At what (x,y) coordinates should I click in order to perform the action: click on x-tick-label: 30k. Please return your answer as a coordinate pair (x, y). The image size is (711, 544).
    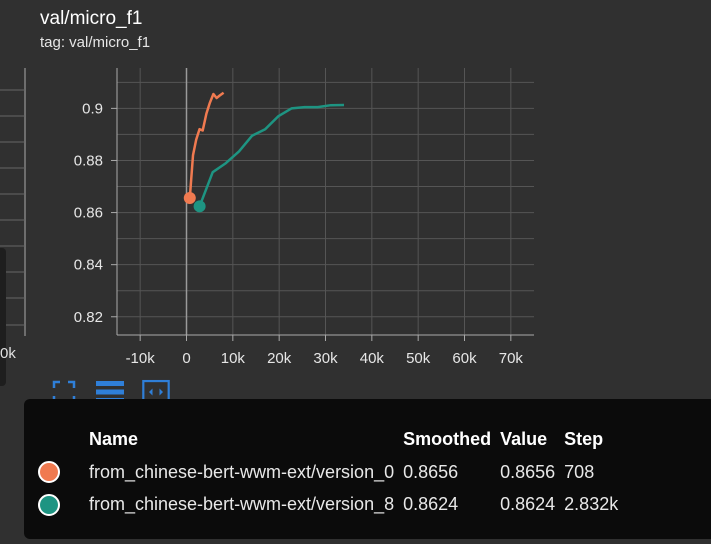
    Looking at the image, I should click on (325, 358).